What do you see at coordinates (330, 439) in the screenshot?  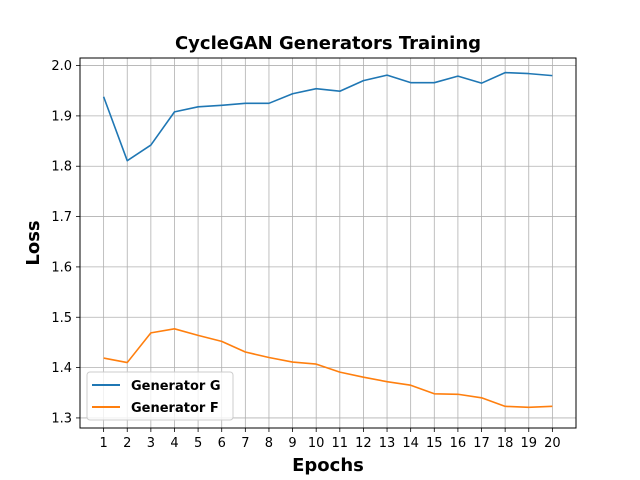 I see `x-axis-ticks: 1 2 3 4 5 6 7 8 9 10 11 12 13 14 15 16 17 18 19 20` at bounding box center [330, 439].